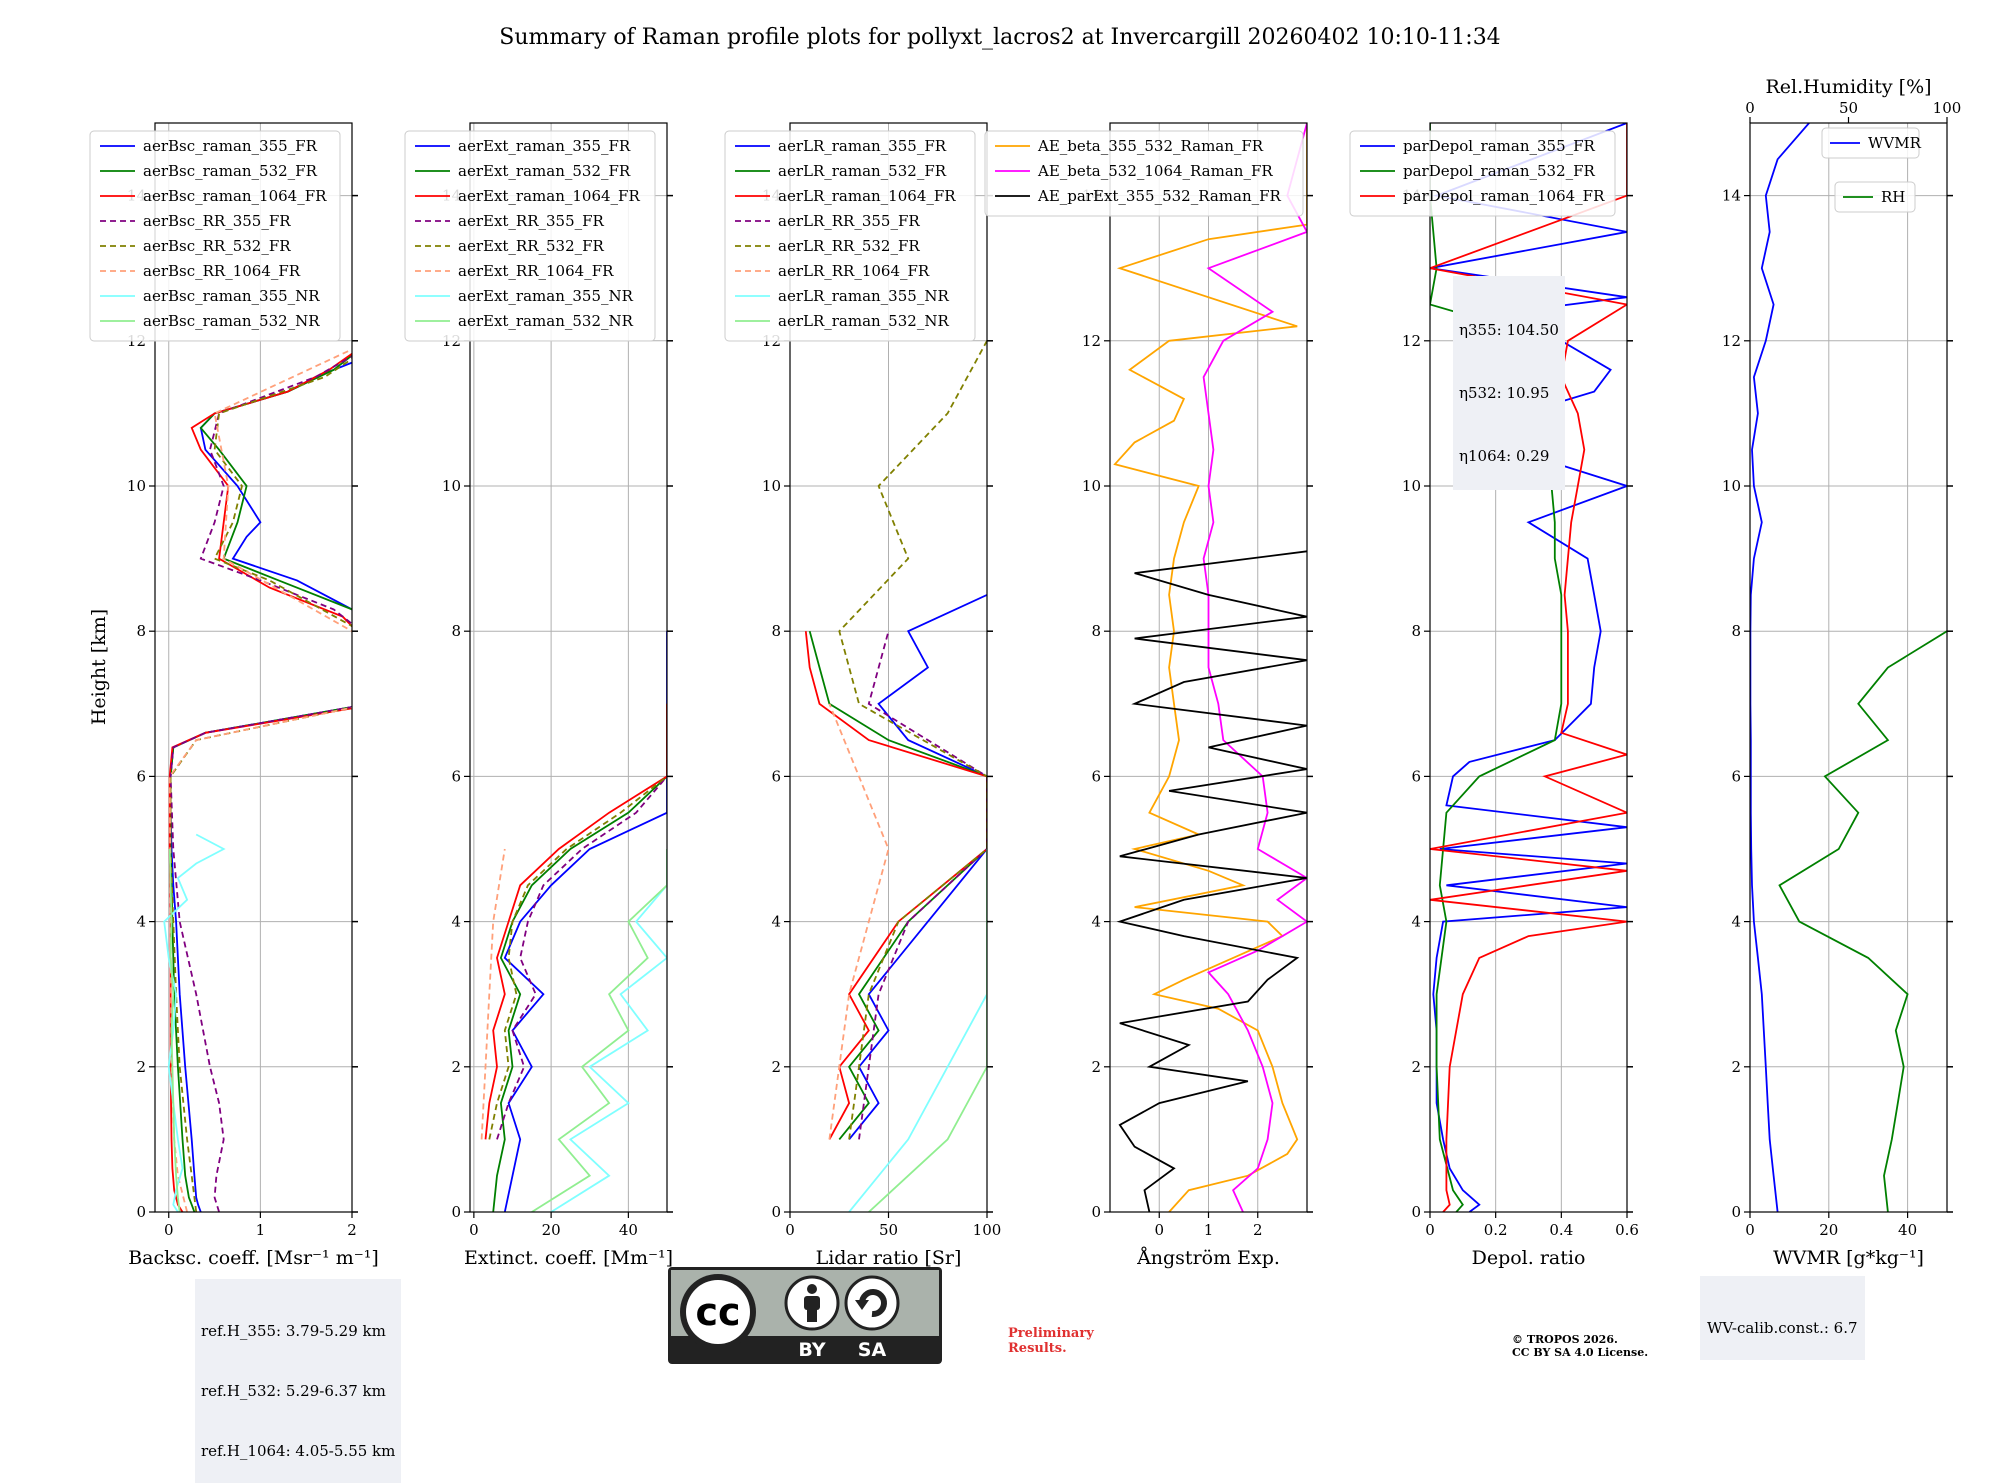 The width and height of the screenshot is (2000, 1483). Describe the element at coordinates (531, 221) in the screenshot. I see `legend-label: aerExt_RR_355_FR` at that location.